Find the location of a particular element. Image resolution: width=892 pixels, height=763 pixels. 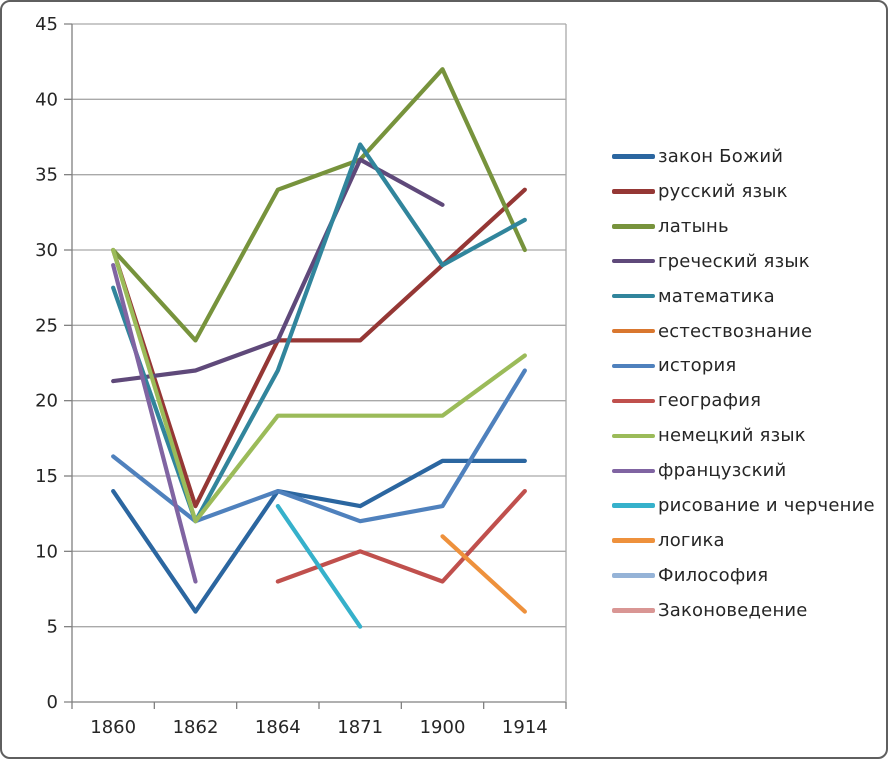

legend-item: латынь is located at coordinates (743, 226).